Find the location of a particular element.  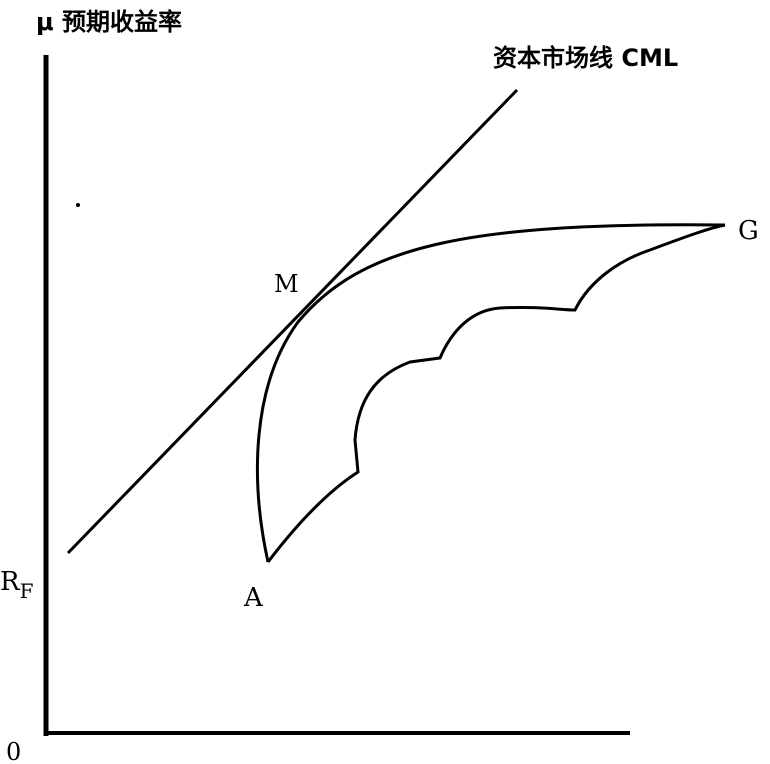

dot is located at coordinates (78, 205).